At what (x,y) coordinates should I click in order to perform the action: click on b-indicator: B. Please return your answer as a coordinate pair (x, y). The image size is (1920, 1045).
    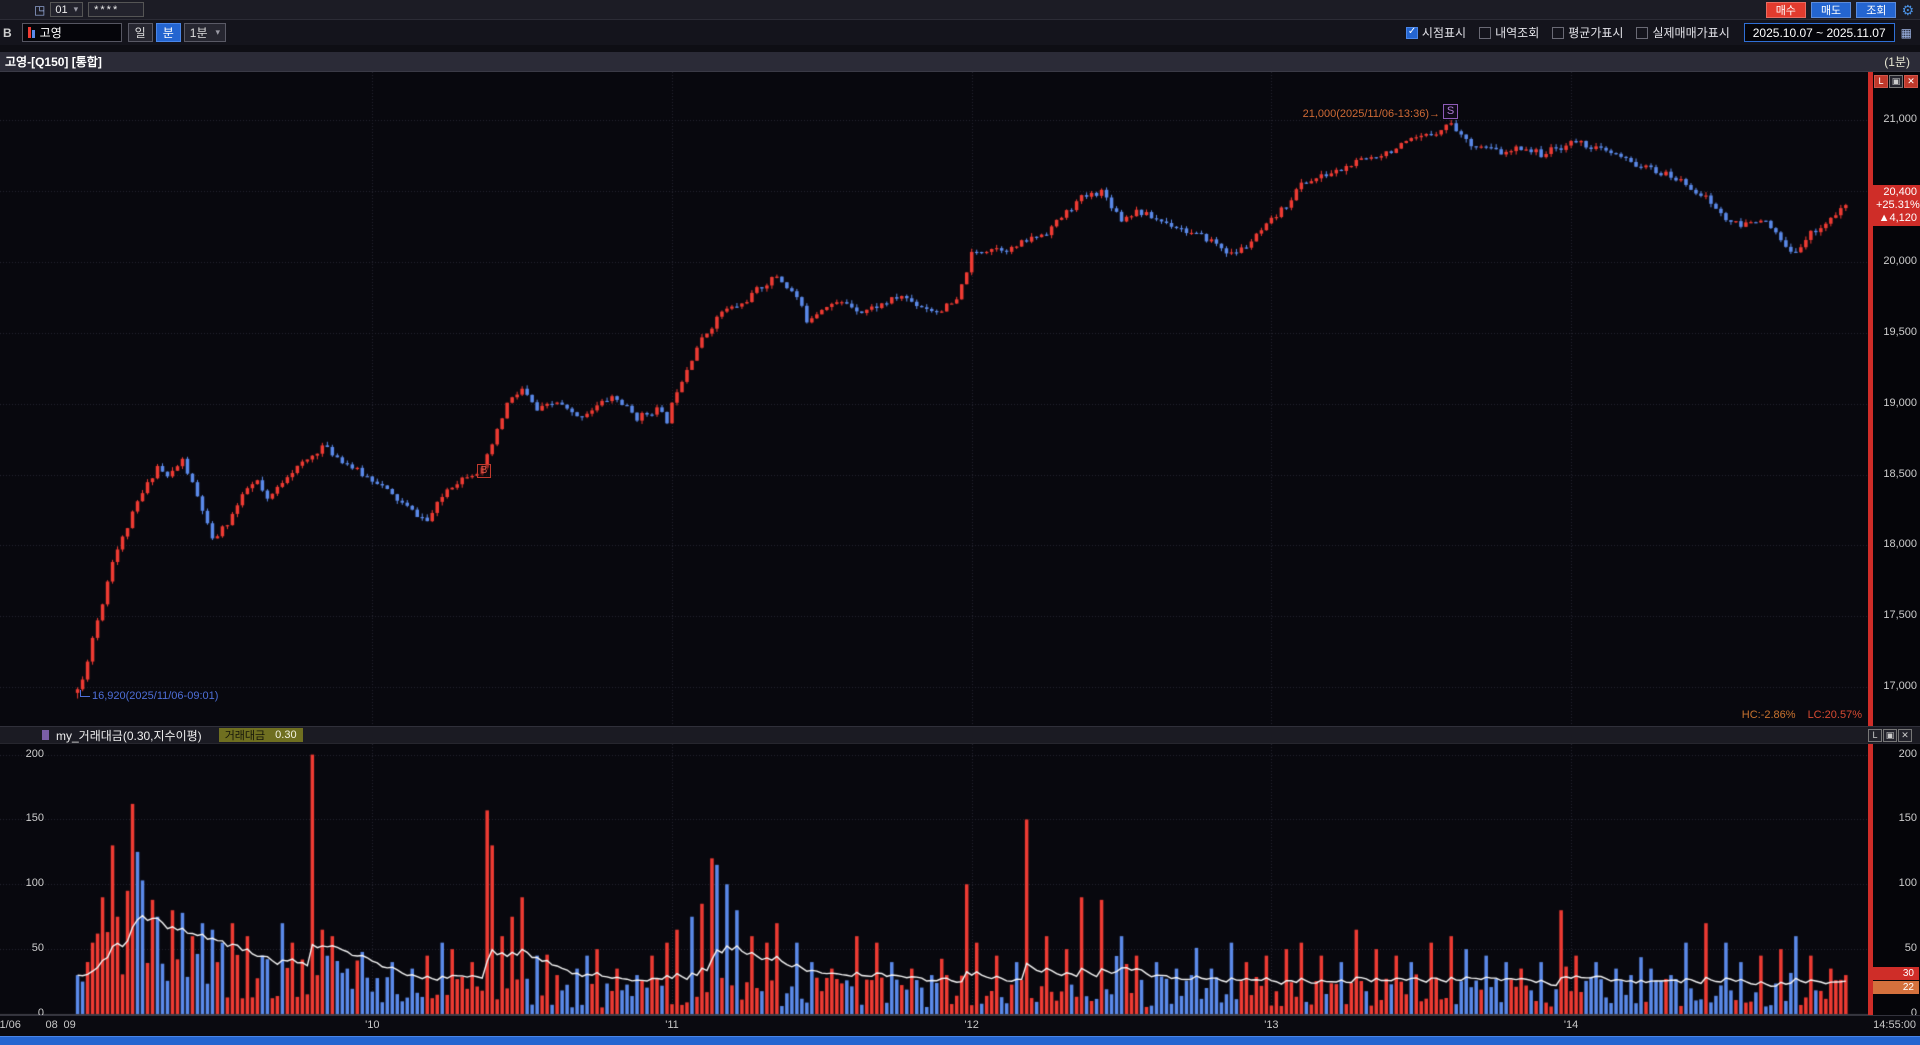
    Looking at the image, I should click on (7, 32).